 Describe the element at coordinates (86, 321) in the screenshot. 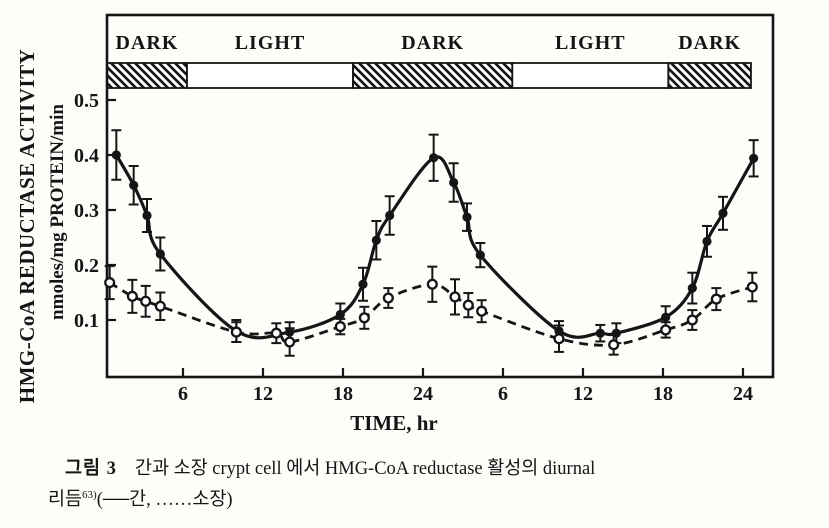

I see `y-tick-label: 0.1` at that location.